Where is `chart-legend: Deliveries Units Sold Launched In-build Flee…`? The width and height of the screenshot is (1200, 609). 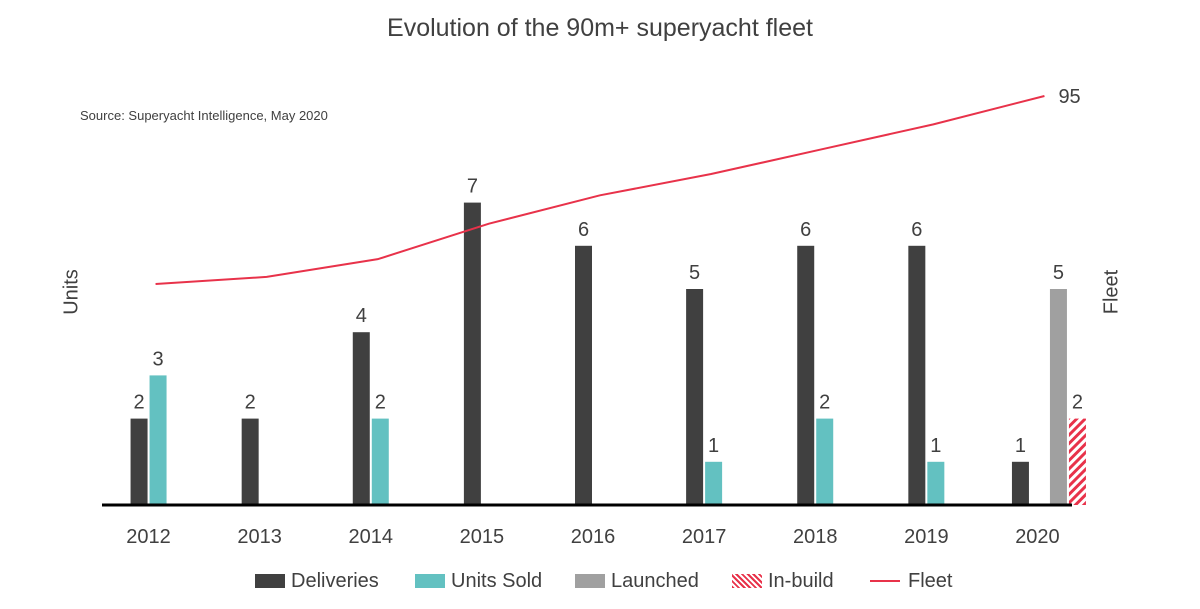
chart-legend: Deliveries Units Sold Launched In-build Flee… is located at coordinates (600, 581).